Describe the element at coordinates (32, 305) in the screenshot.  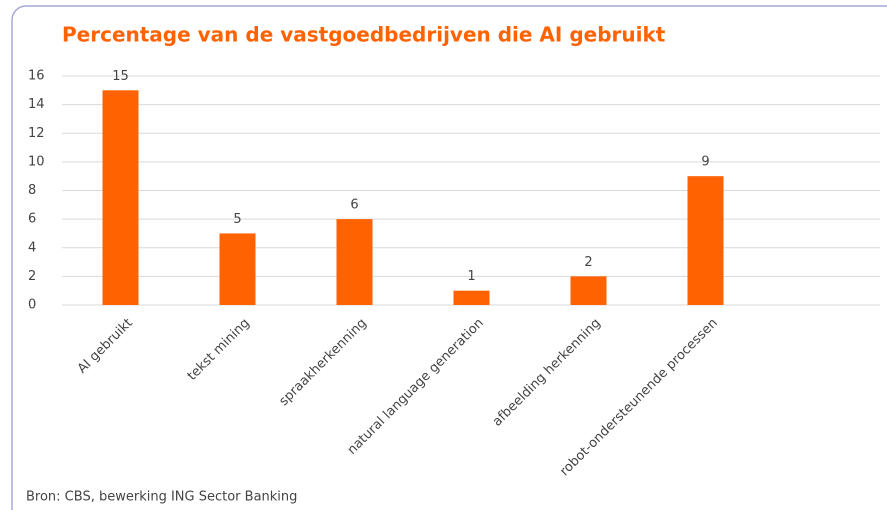
I see `y-tick-label: 0` at that location.